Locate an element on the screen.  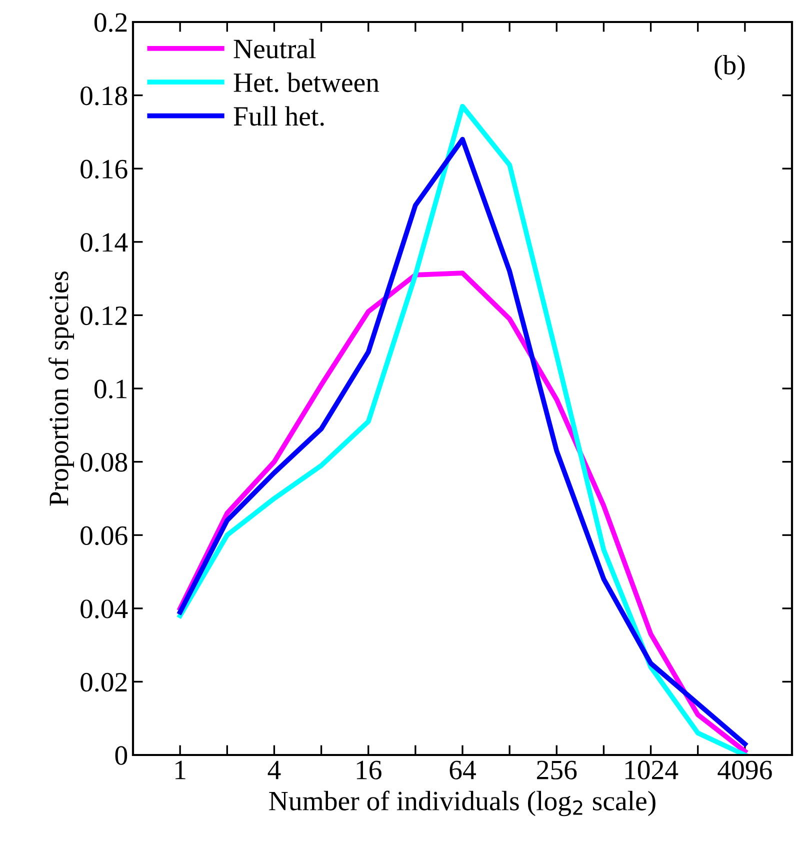
y-tick-label: 0.2 is located at coordinates (110, 22).